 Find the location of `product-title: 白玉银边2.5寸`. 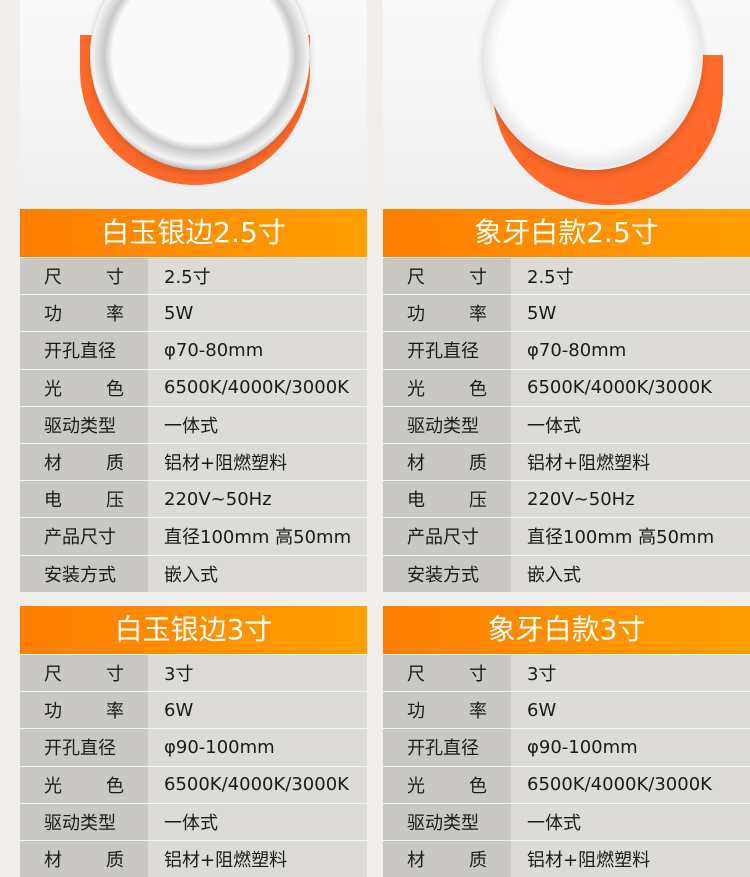

product-title: 白玉银边2.5寸 is located at coordinates (193, 233).